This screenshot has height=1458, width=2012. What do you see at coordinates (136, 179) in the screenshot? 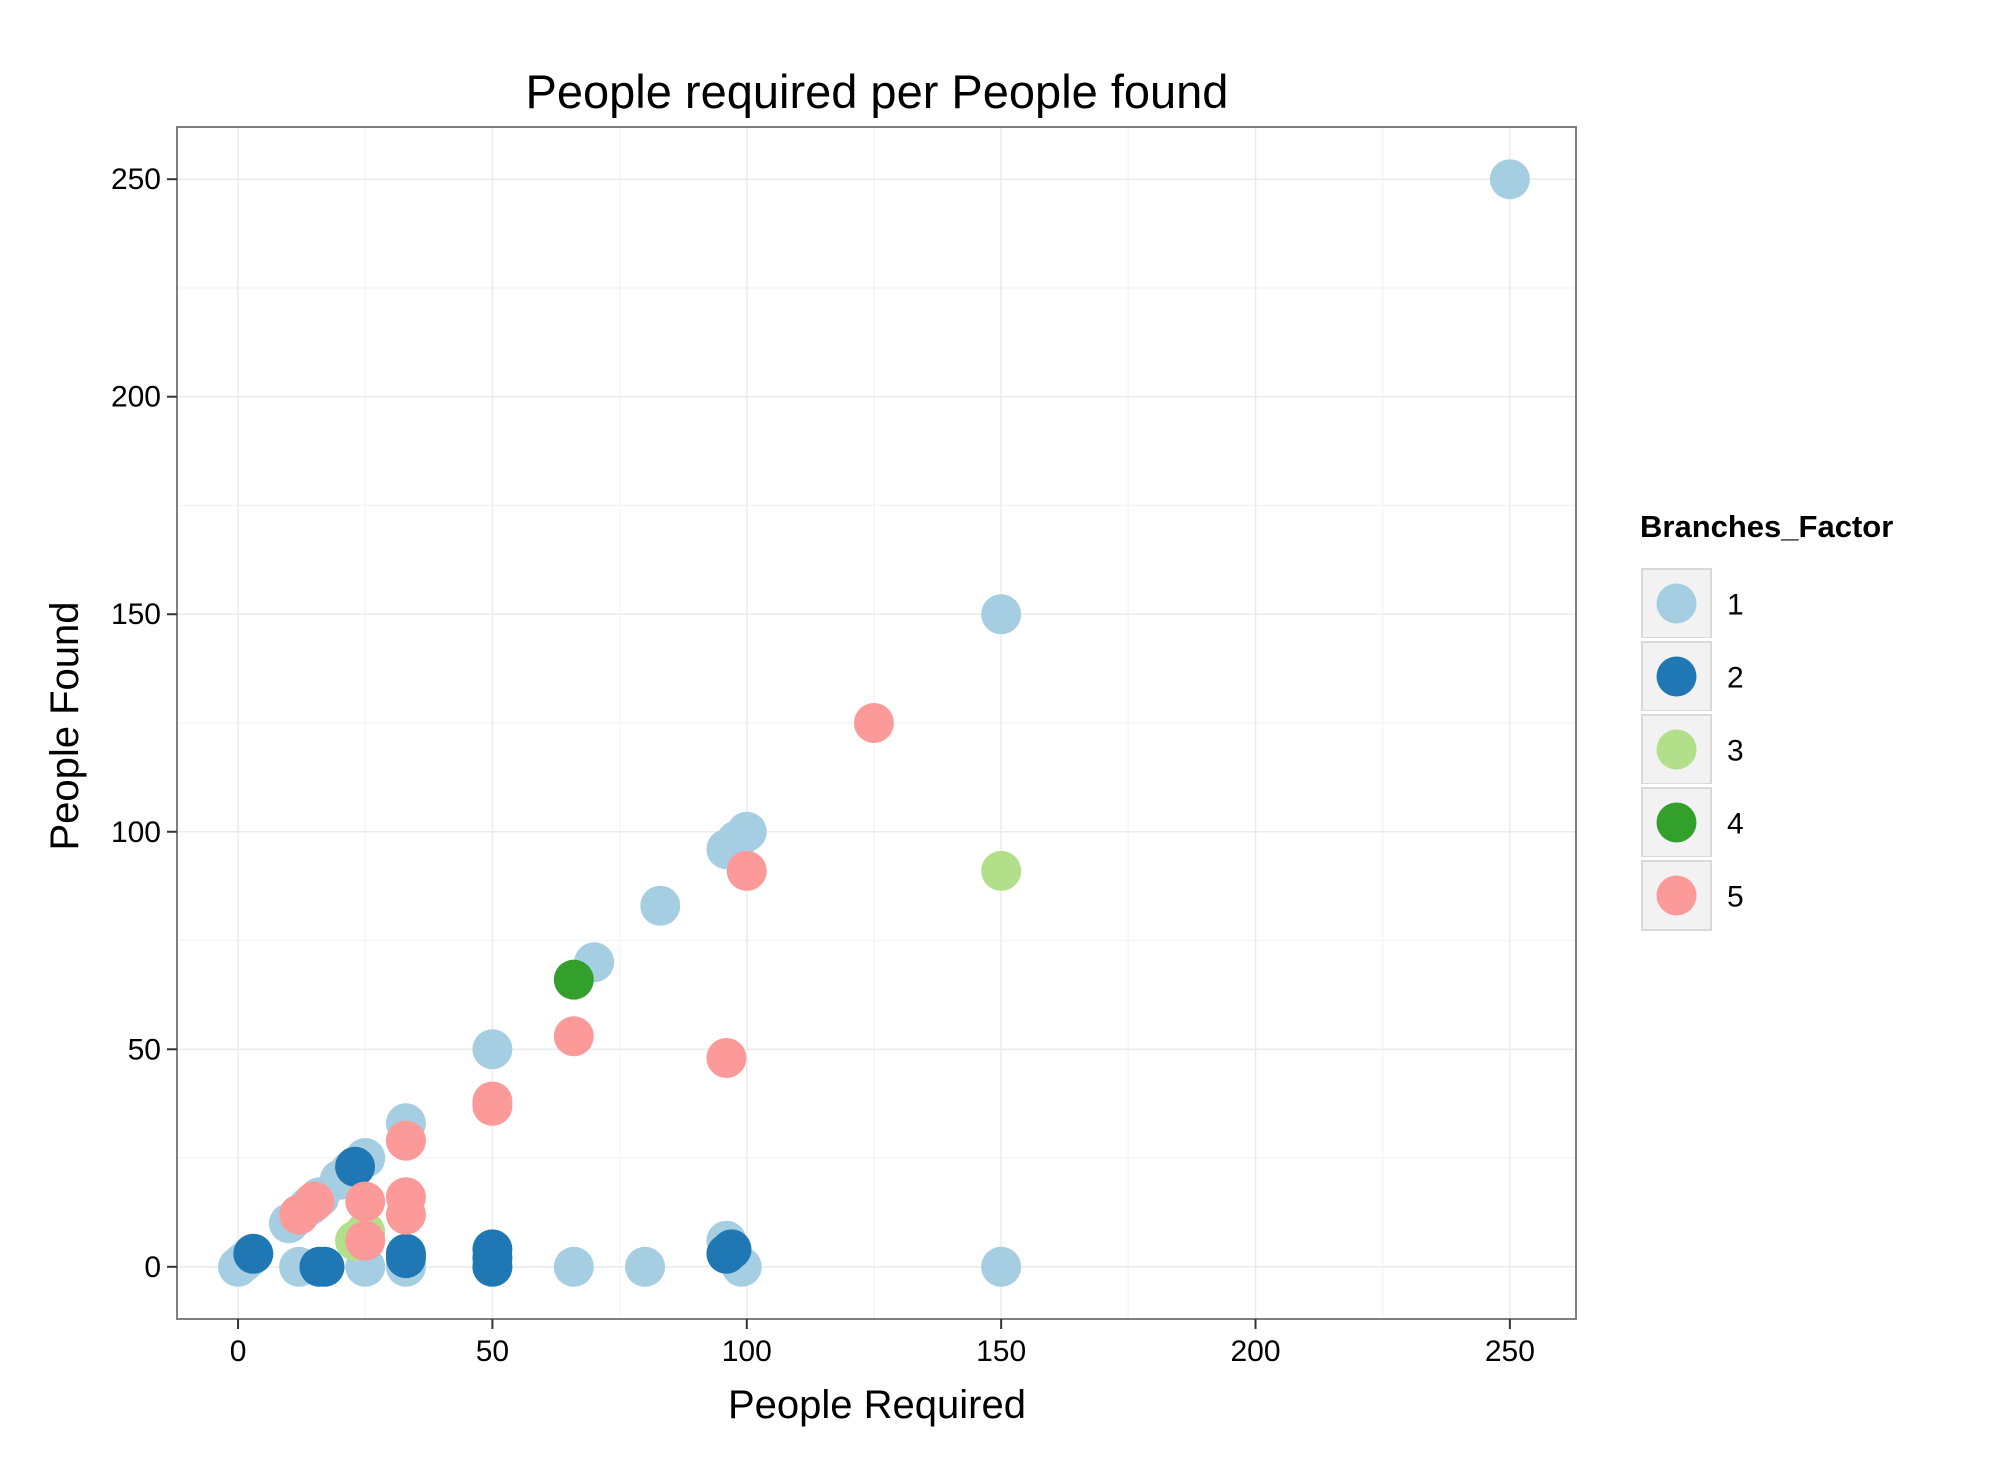
I see `y-tick-label: 250` at bounding box center [136, 179].